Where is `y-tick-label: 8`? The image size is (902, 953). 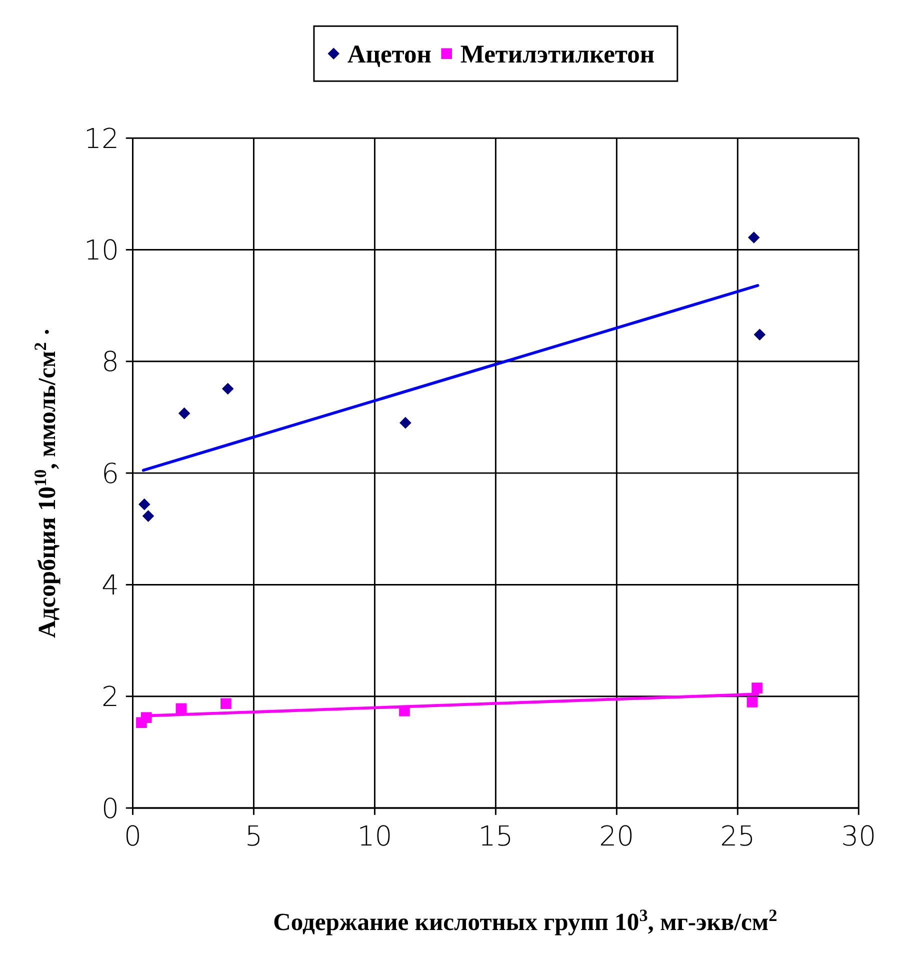 y-tick-label: 8 is located at coordinates (110, 362).